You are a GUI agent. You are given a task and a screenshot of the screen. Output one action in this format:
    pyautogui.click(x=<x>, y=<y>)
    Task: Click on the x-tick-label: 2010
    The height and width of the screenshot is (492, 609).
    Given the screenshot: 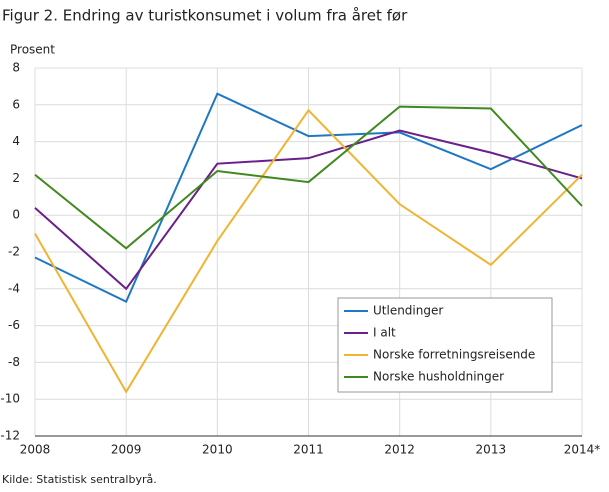 What is the action you would take?
    pyautogui.click(x=217, y=450)
    